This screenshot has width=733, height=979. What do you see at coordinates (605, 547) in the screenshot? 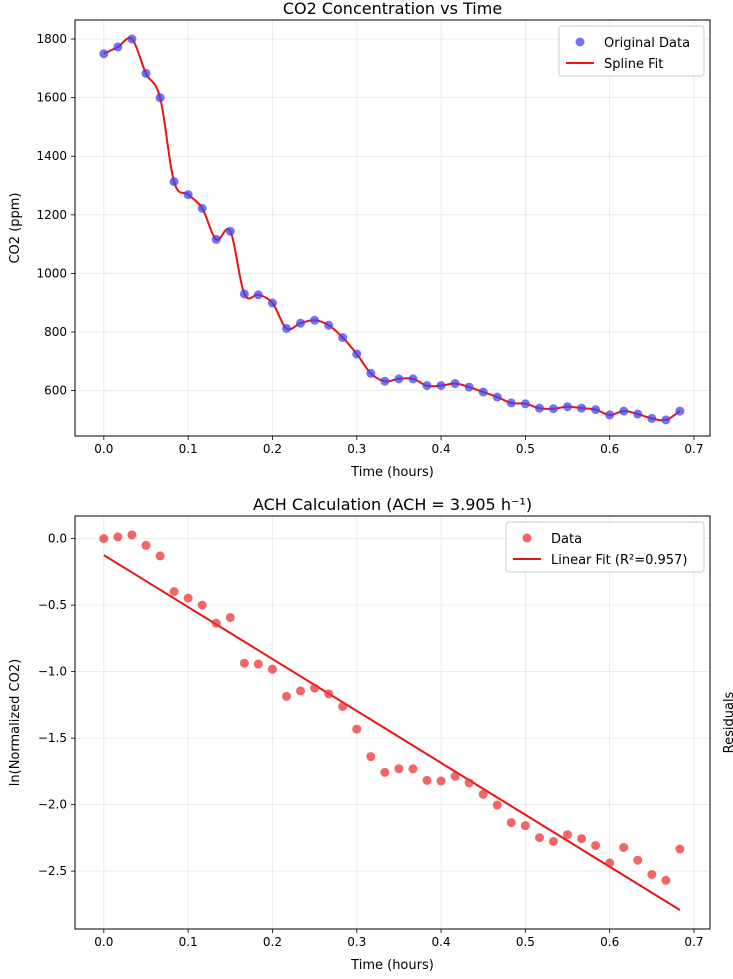
I see `ach-legend: Data Linear Fit (R²=0.957)` at bounding box center [605, 547].